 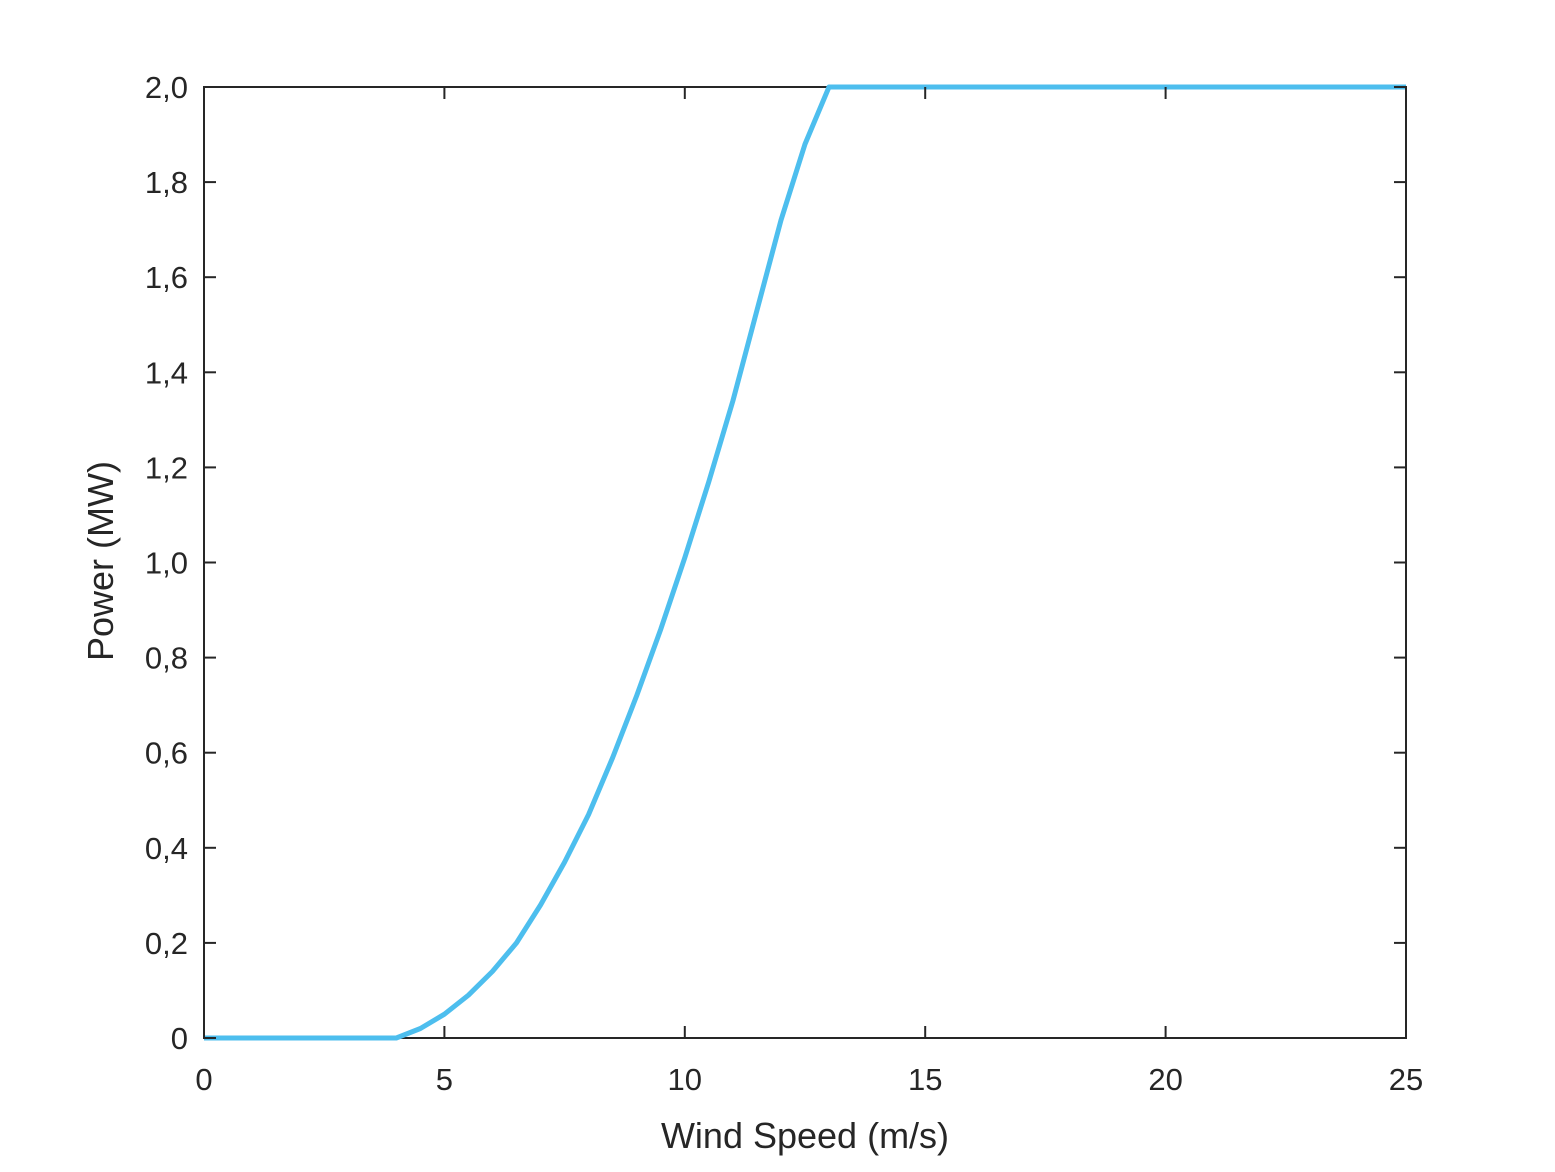 I want to click on y-tick-label: 1,8, so click(x=166, y=182).